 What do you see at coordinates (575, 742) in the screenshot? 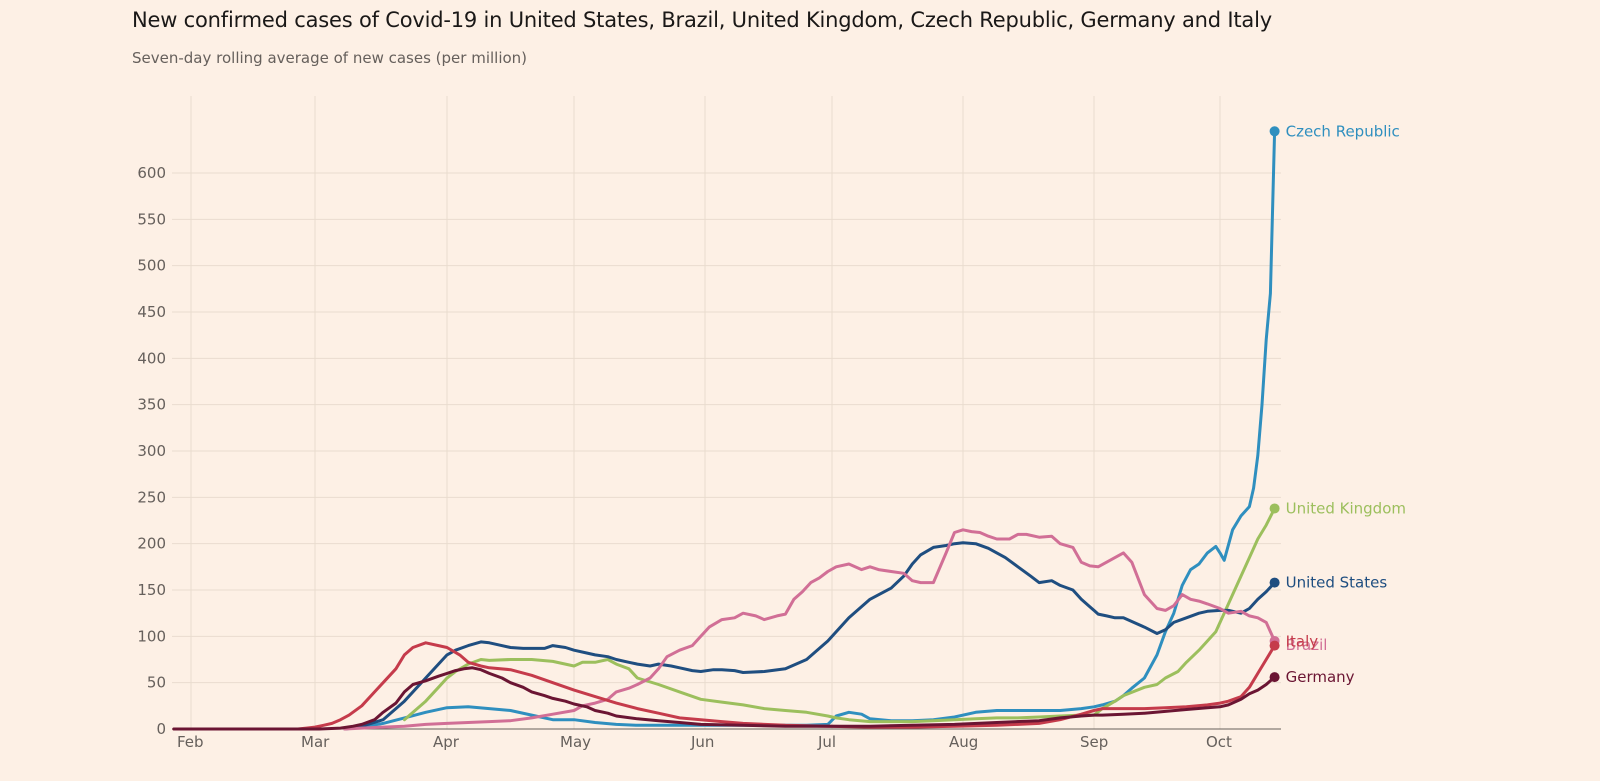
I see `x-tick-label: May` at bounding box center [575, 742].